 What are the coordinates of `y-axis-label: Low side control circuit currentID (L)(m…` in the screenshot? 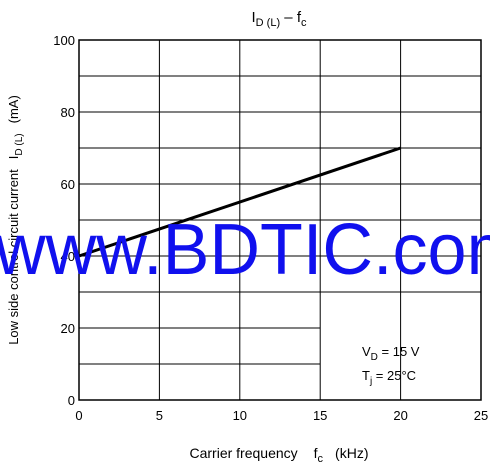 It's located at (15, 220).